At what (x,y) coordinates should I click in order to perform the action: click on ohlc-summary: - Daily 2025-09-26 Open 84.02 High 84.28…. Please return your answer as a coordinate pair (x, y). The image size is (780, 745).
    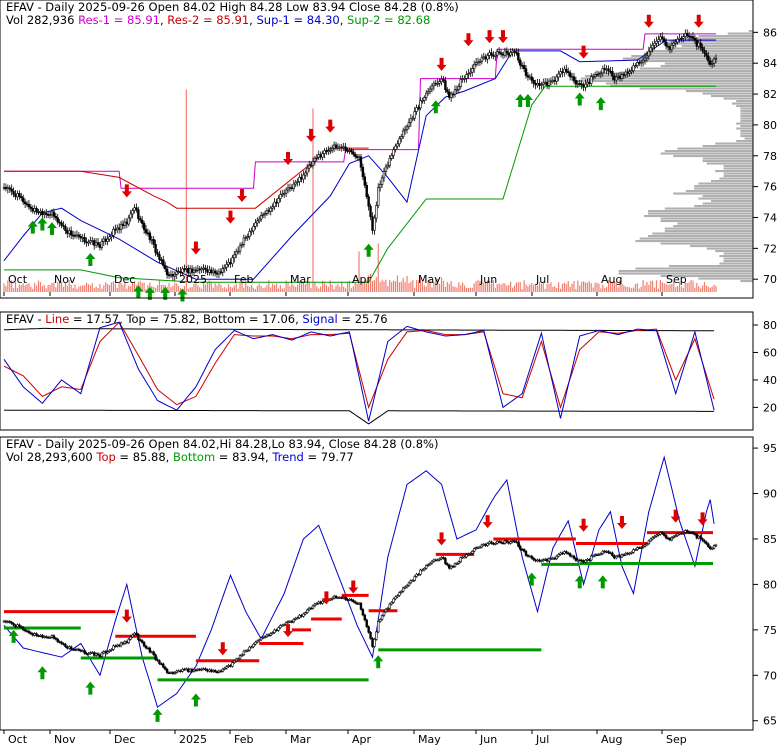
    Looking at the image, I should click on (246, 7).